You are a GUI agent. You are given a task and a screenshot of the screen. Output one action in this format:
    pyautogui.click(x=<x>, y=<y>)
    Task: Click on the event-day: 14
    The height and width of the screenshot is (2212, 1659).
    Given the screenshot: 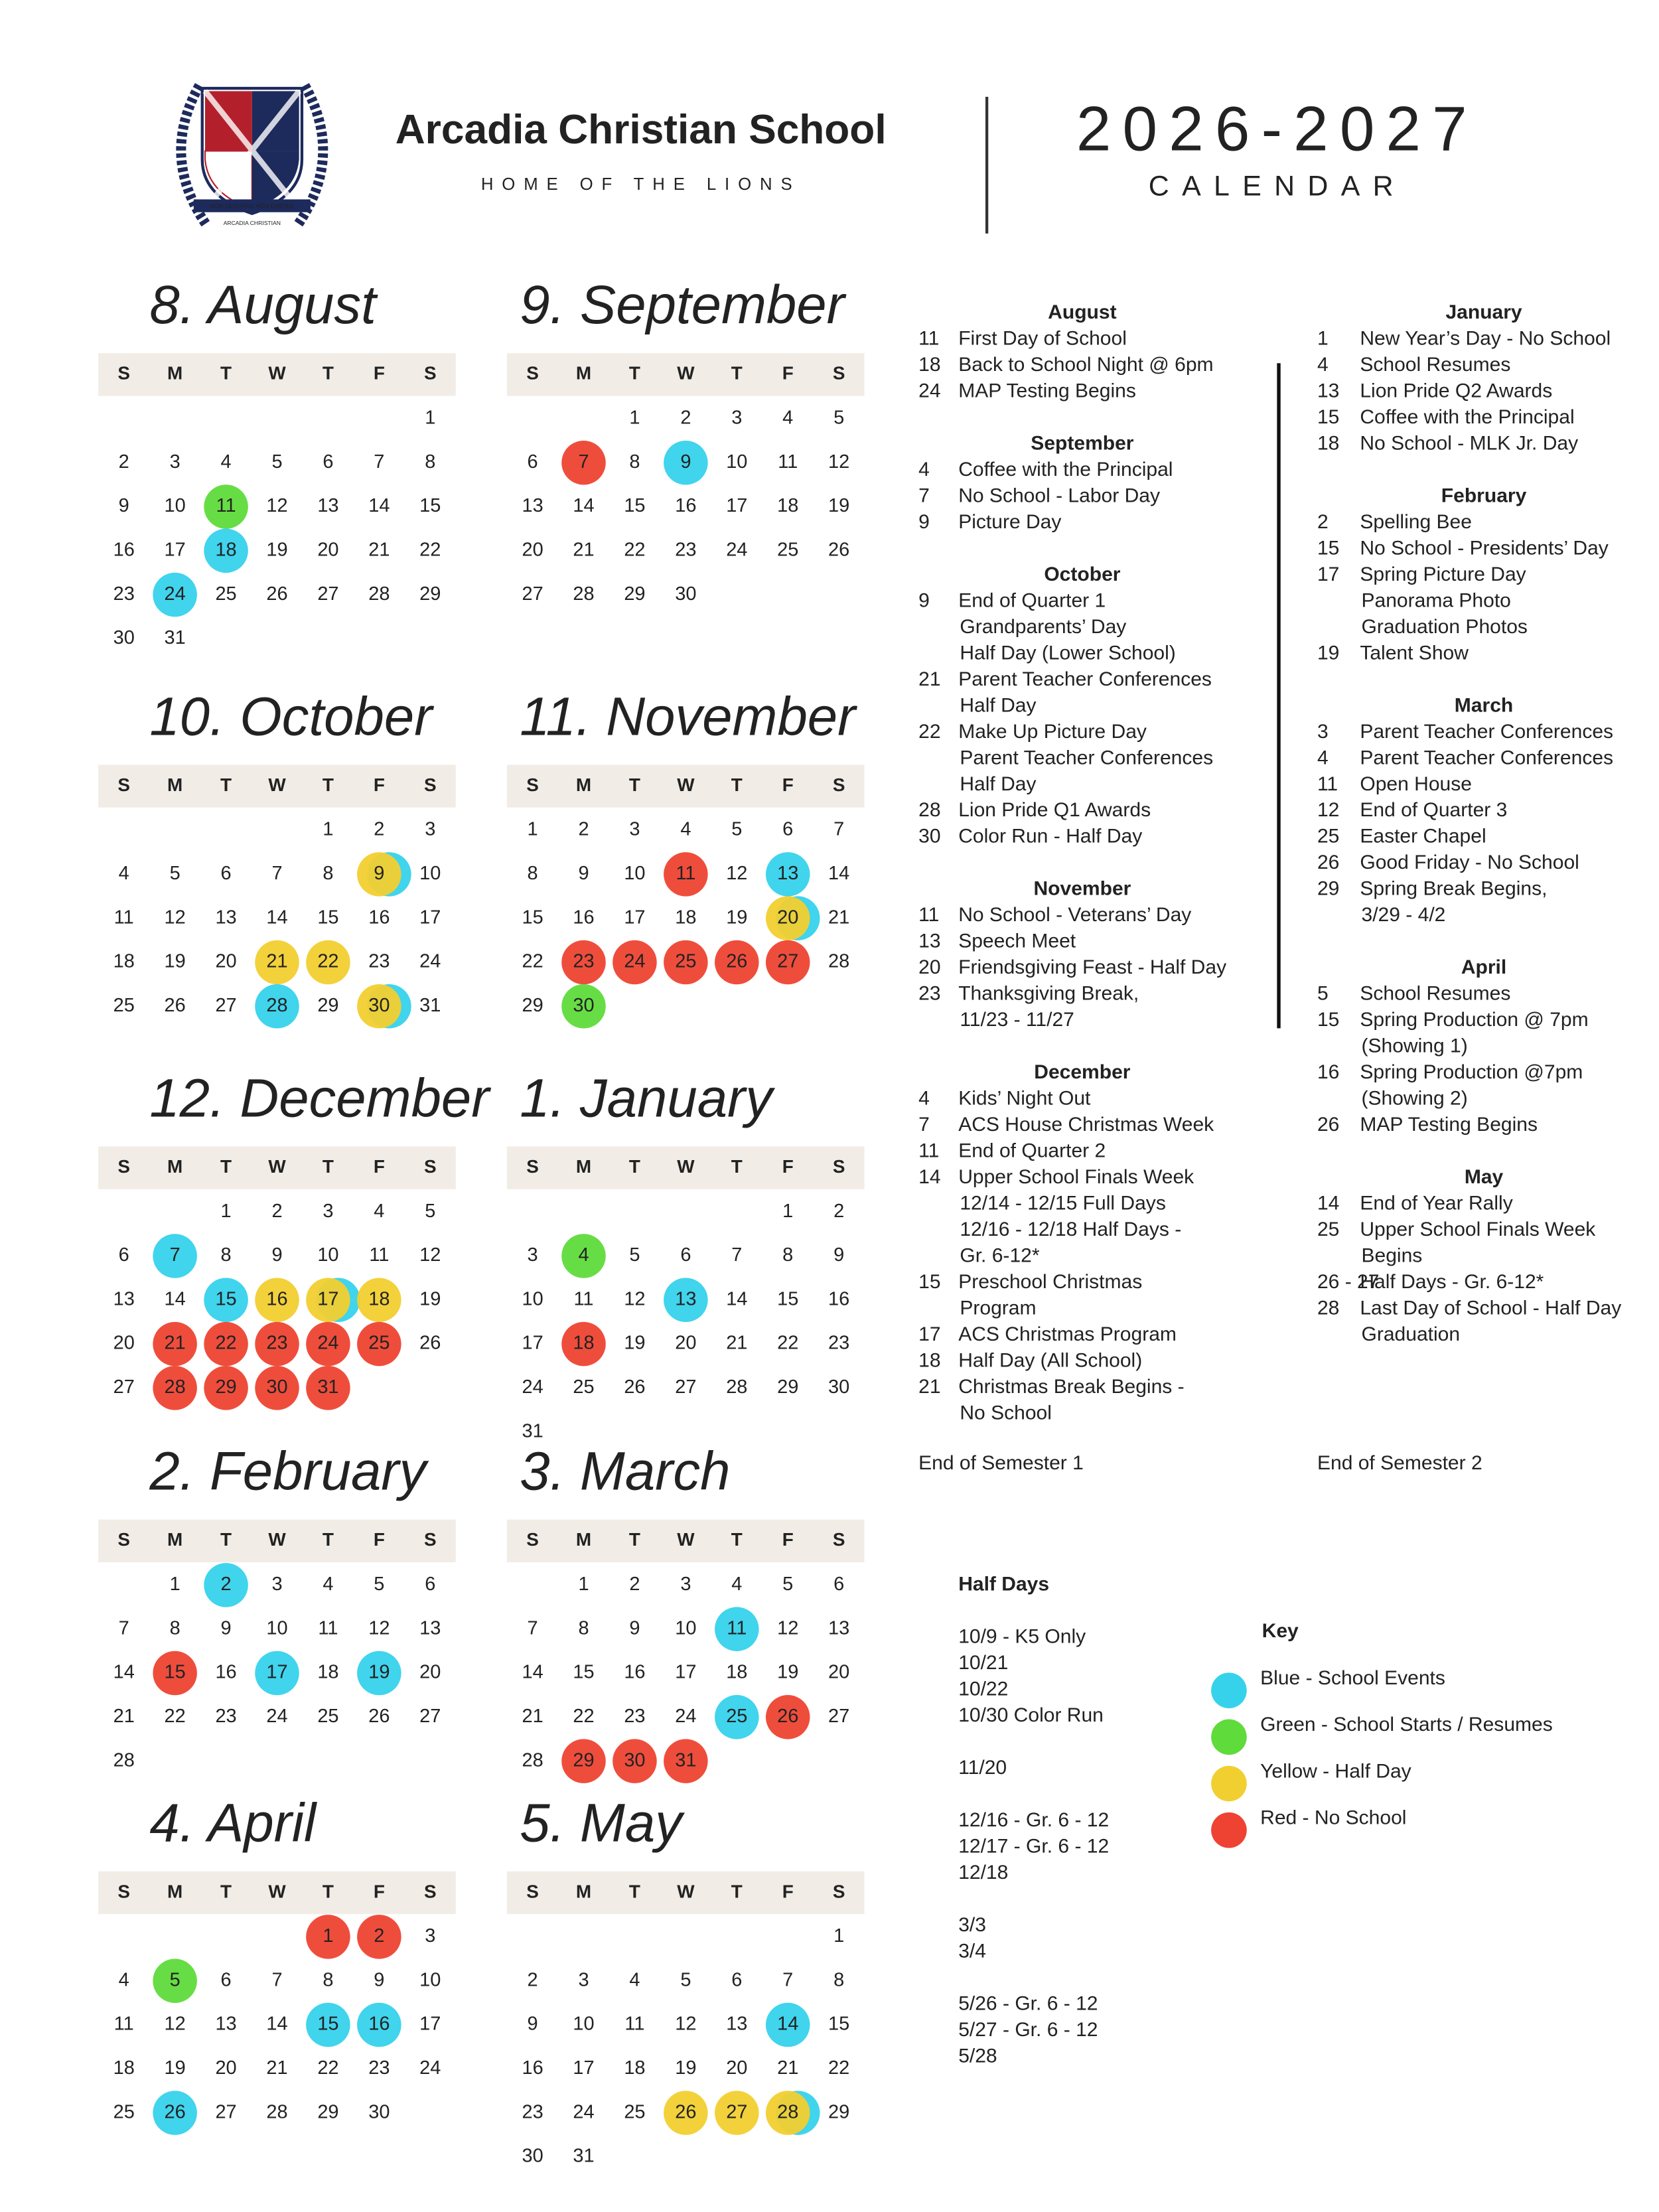 What is the action you would take?
    pyautogui.click(x=929, y=1177)
    